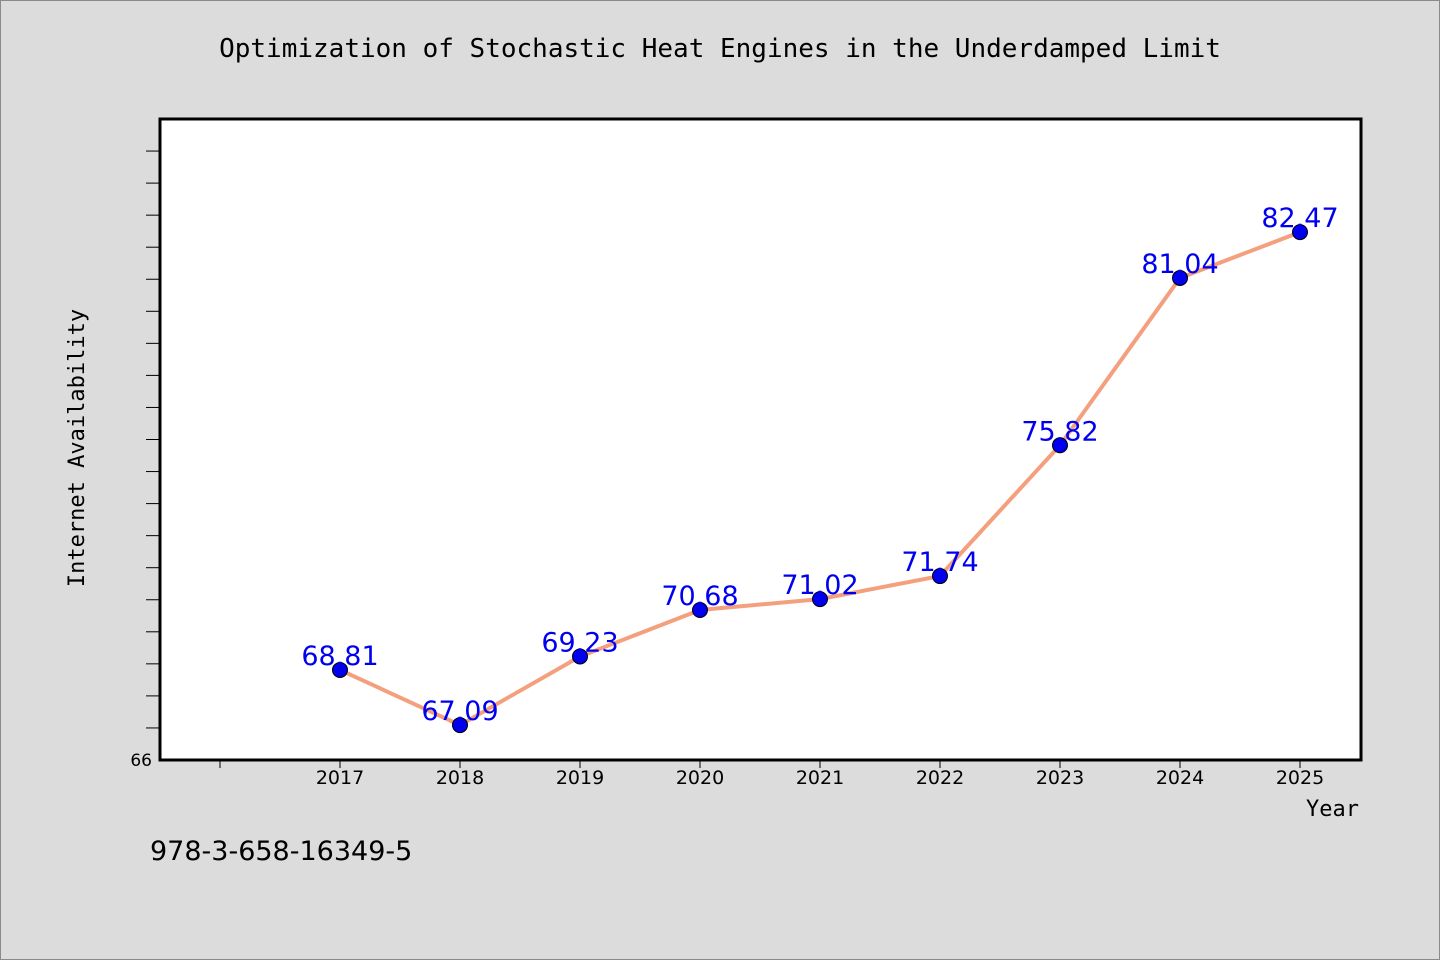 This screenshot has width=1440, height=960. I want to click on x-tick-label: 2019, so click(580, 778).